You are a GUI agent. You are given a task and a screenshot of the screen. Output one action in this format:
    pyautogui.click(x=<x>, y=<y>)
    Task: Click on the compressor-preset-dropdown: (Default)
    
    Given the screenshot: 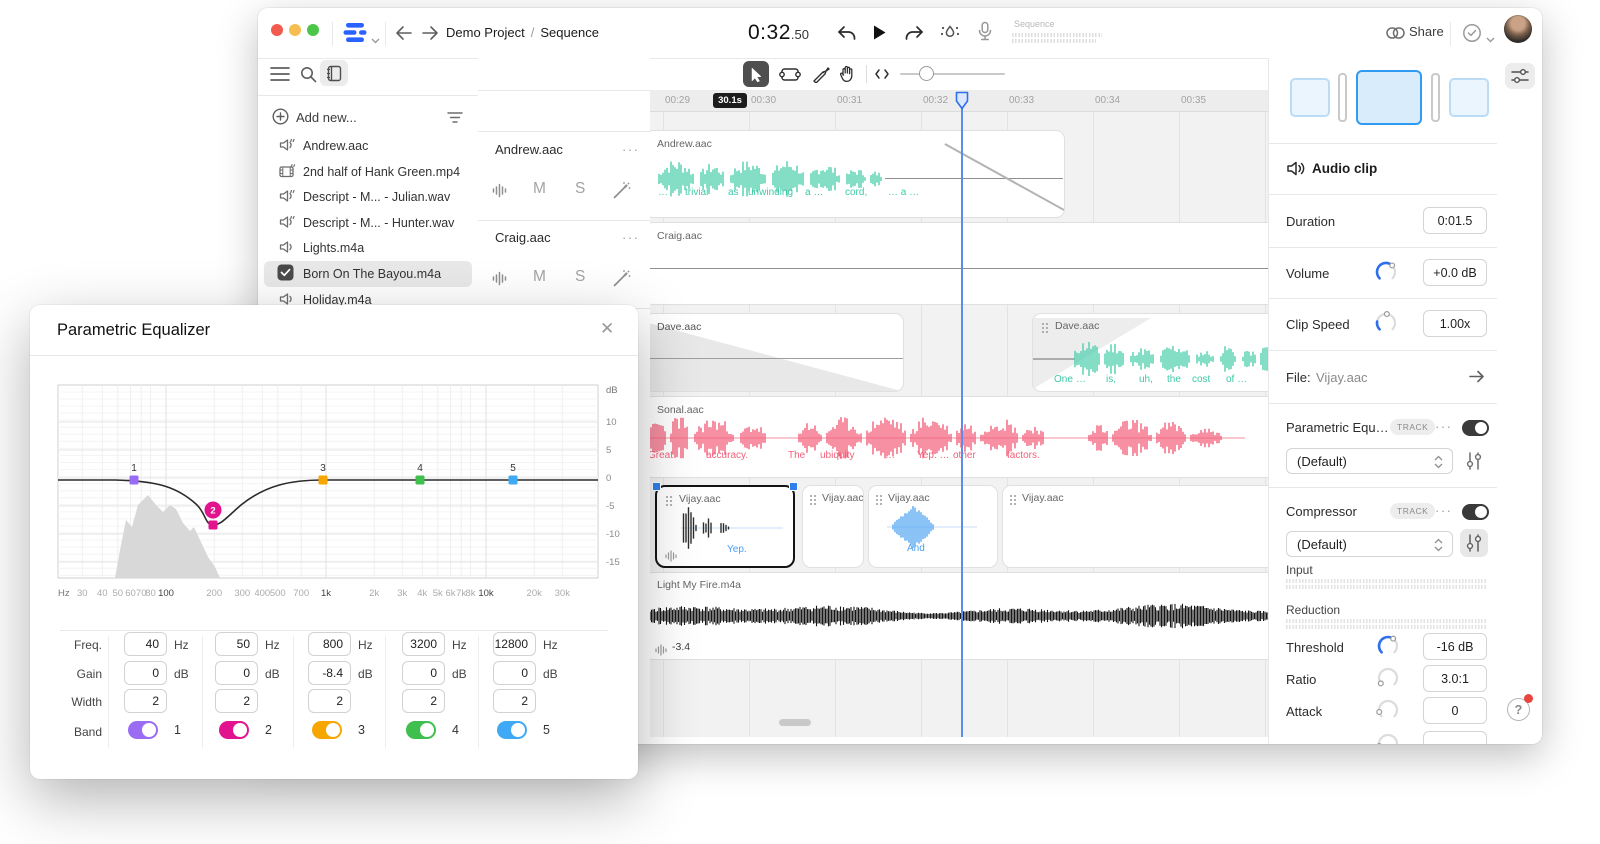 What is the action you would take?
    pyautogui.click(x=1369, y=544)
    